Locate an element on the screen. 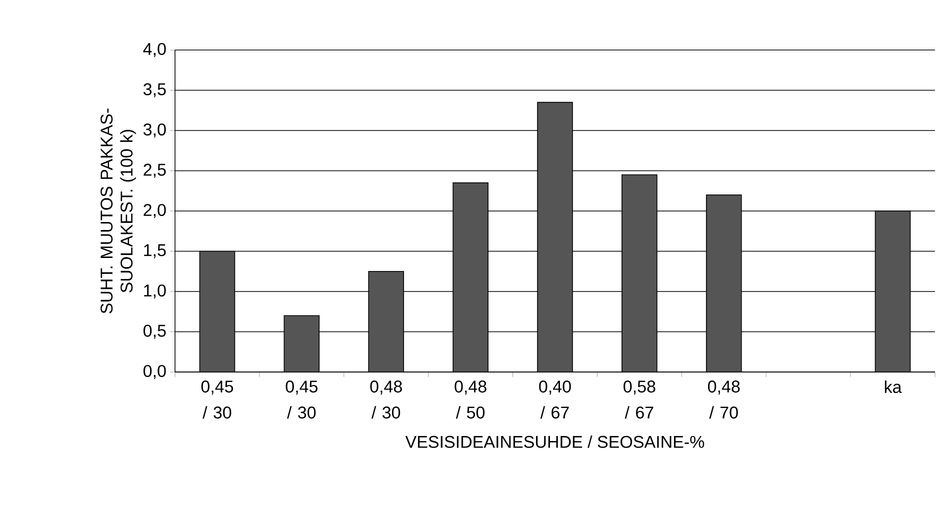 The image size is (939, 531). x-tick-label: 0,48 / 30 is located at coordinates (386, 399).